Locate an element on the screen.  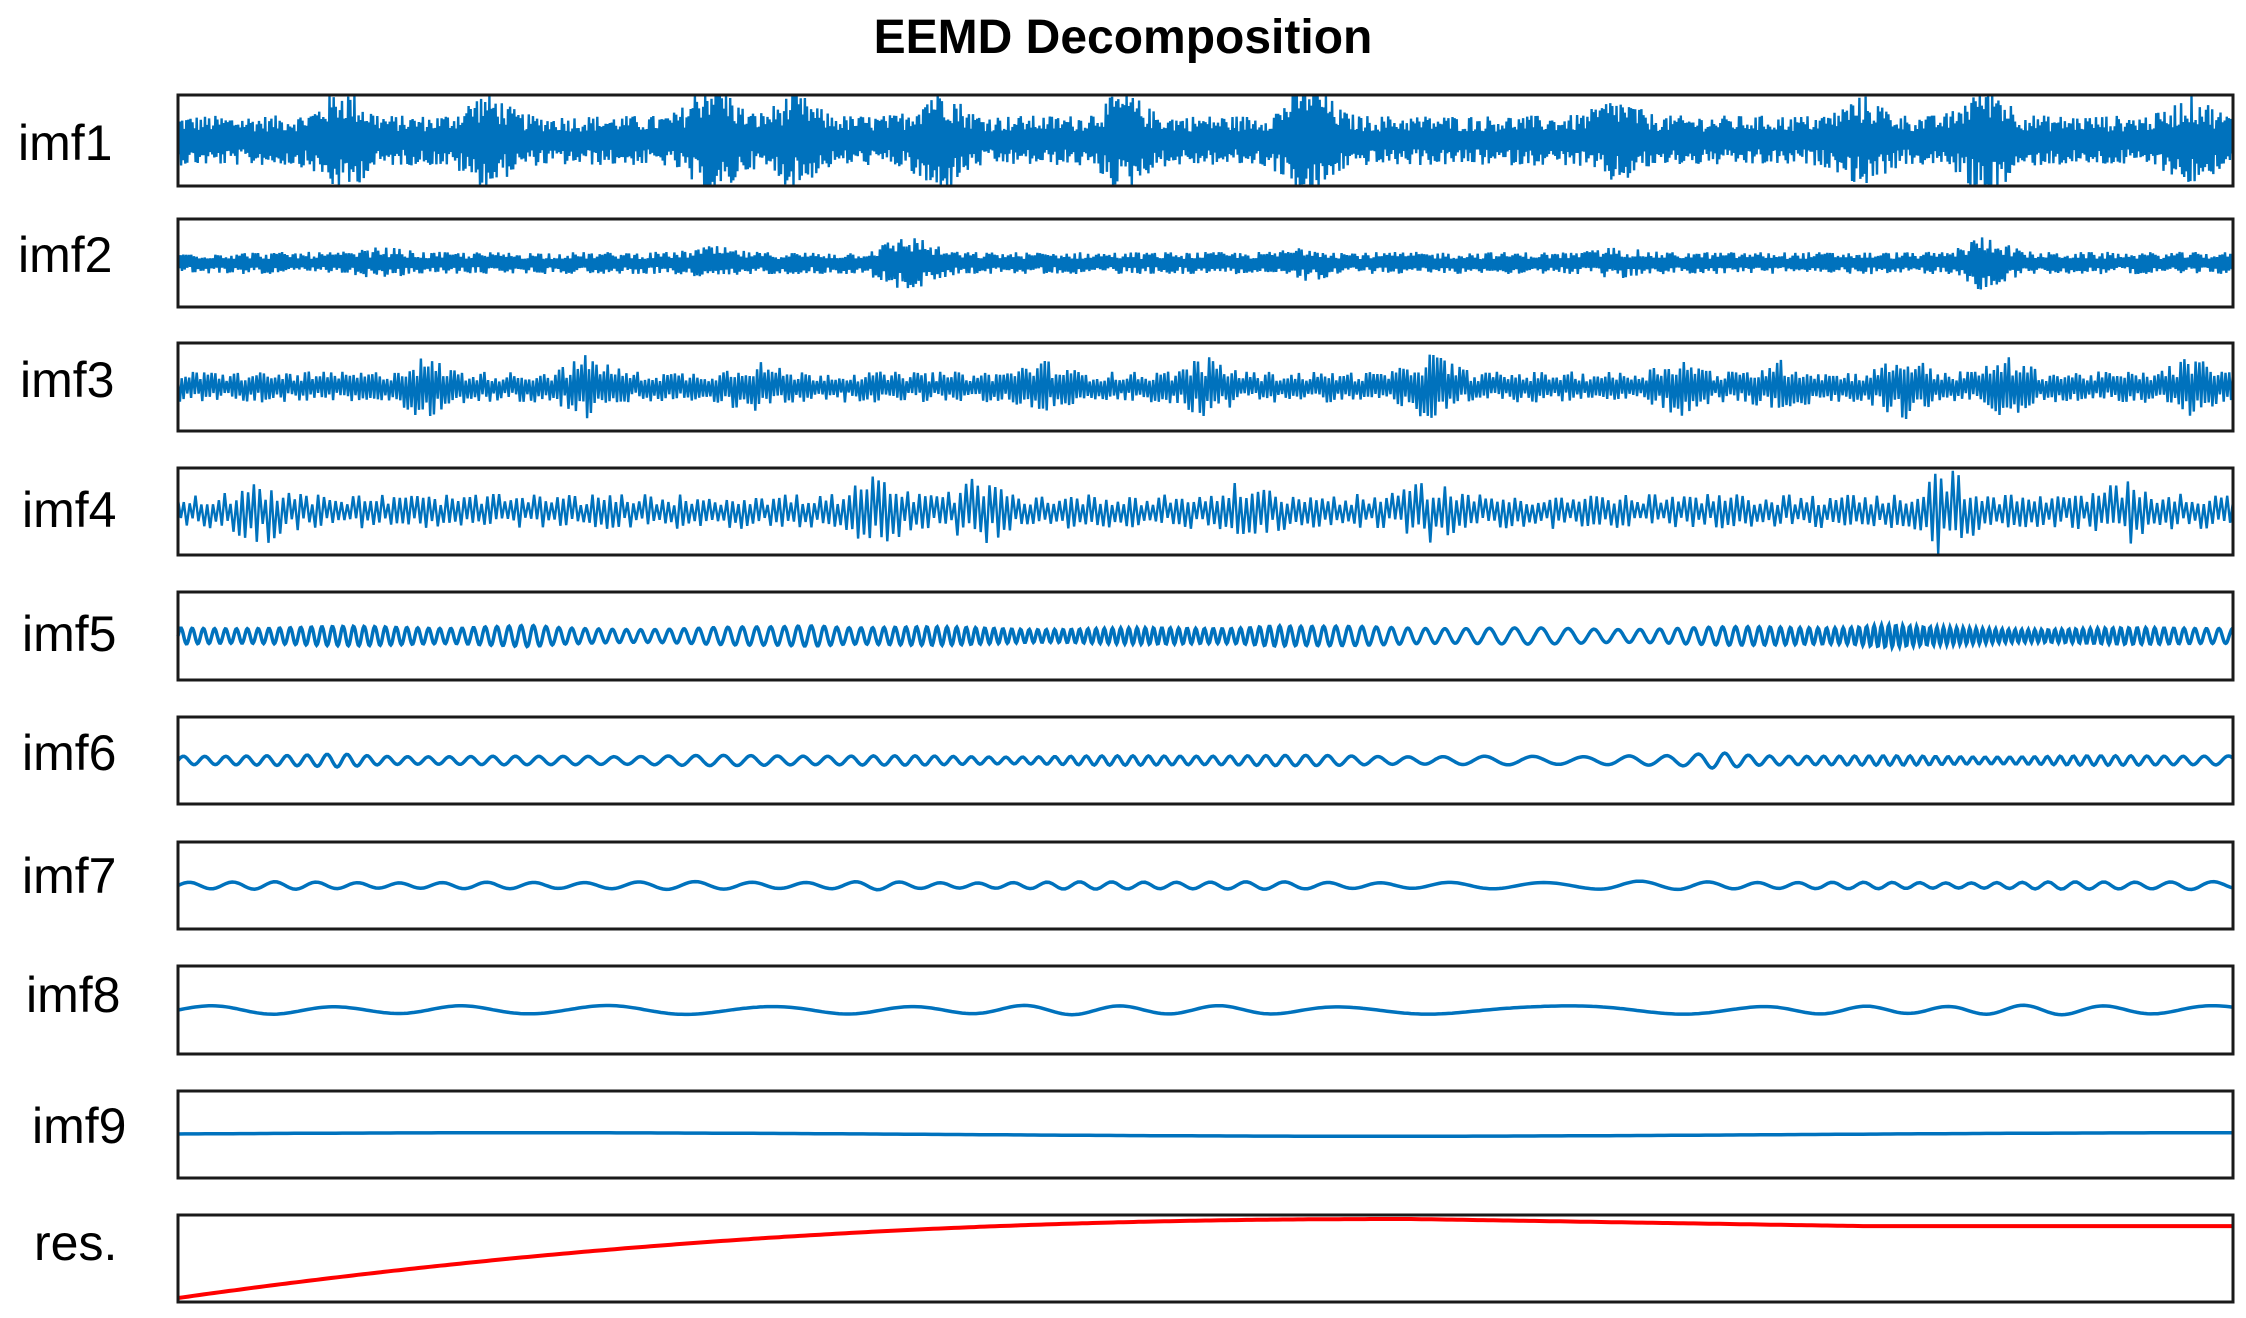
series-imf7-line is located at coordinates (1205, 885).